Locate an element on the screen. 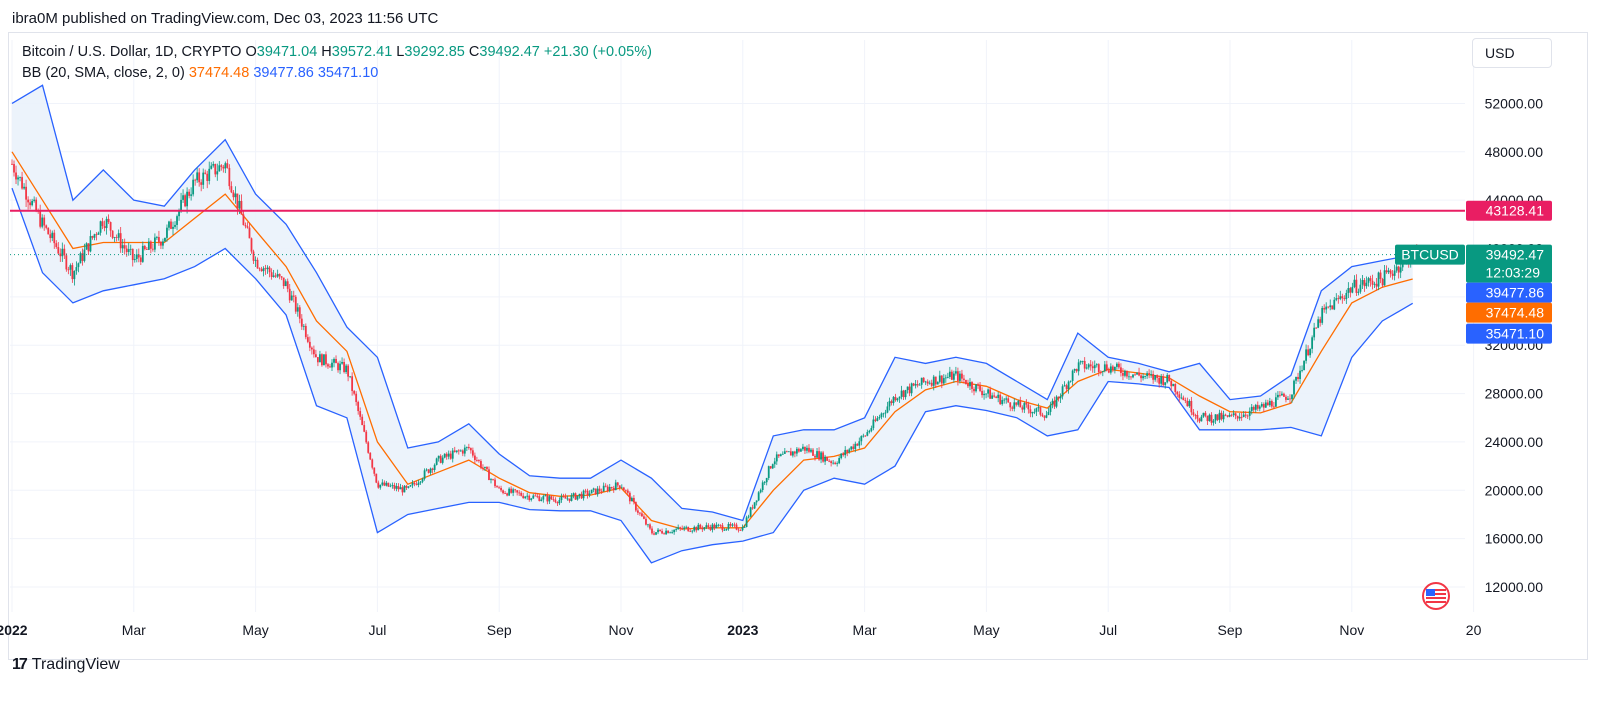 This screenshot has width=1600, height=702. us-flag-icon is located at coordinates (1436, 596).